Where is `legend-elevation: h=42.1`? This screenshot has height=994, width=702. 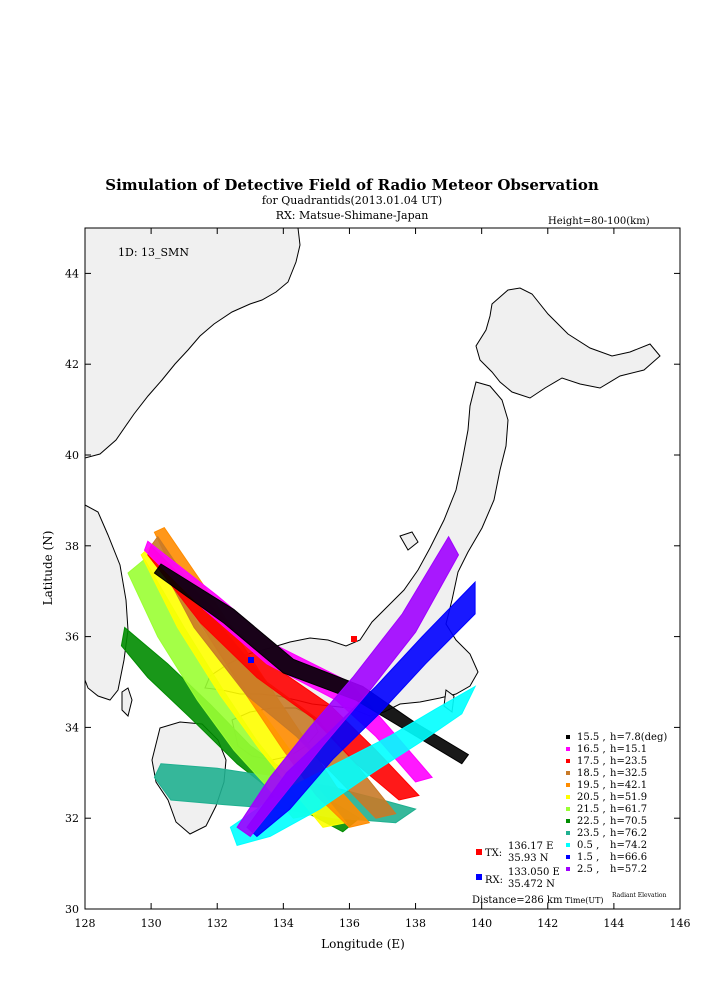 legend-elevation: h=42.1 is located at coordinates (628, 785).